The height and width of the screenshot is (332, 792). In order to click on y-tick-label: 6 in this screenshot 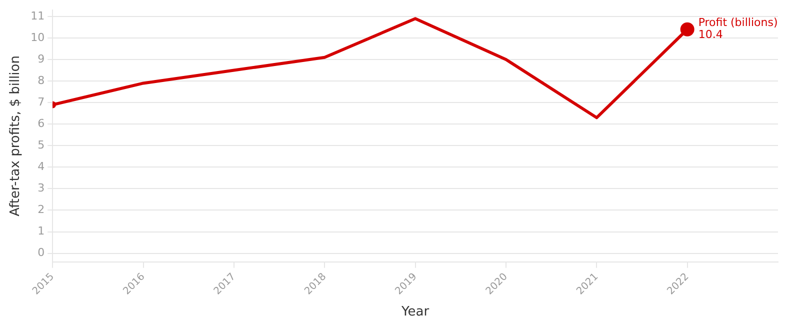, I will do `click(41, 123)`.